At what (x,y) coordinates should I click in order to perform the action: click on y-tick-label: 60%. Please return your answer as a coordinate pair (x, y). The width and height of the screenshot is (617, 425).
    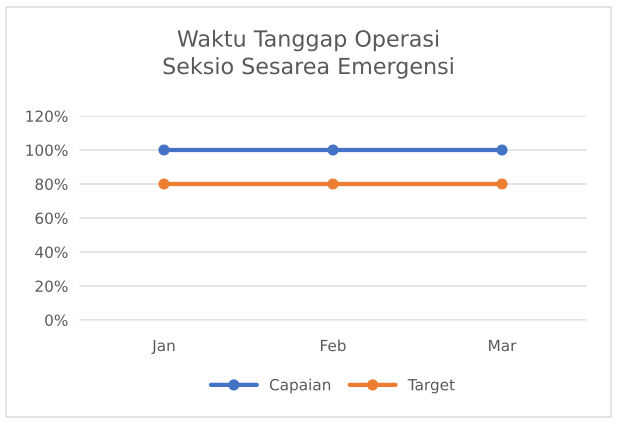
    Looking at the image, I should click on (52, 218).